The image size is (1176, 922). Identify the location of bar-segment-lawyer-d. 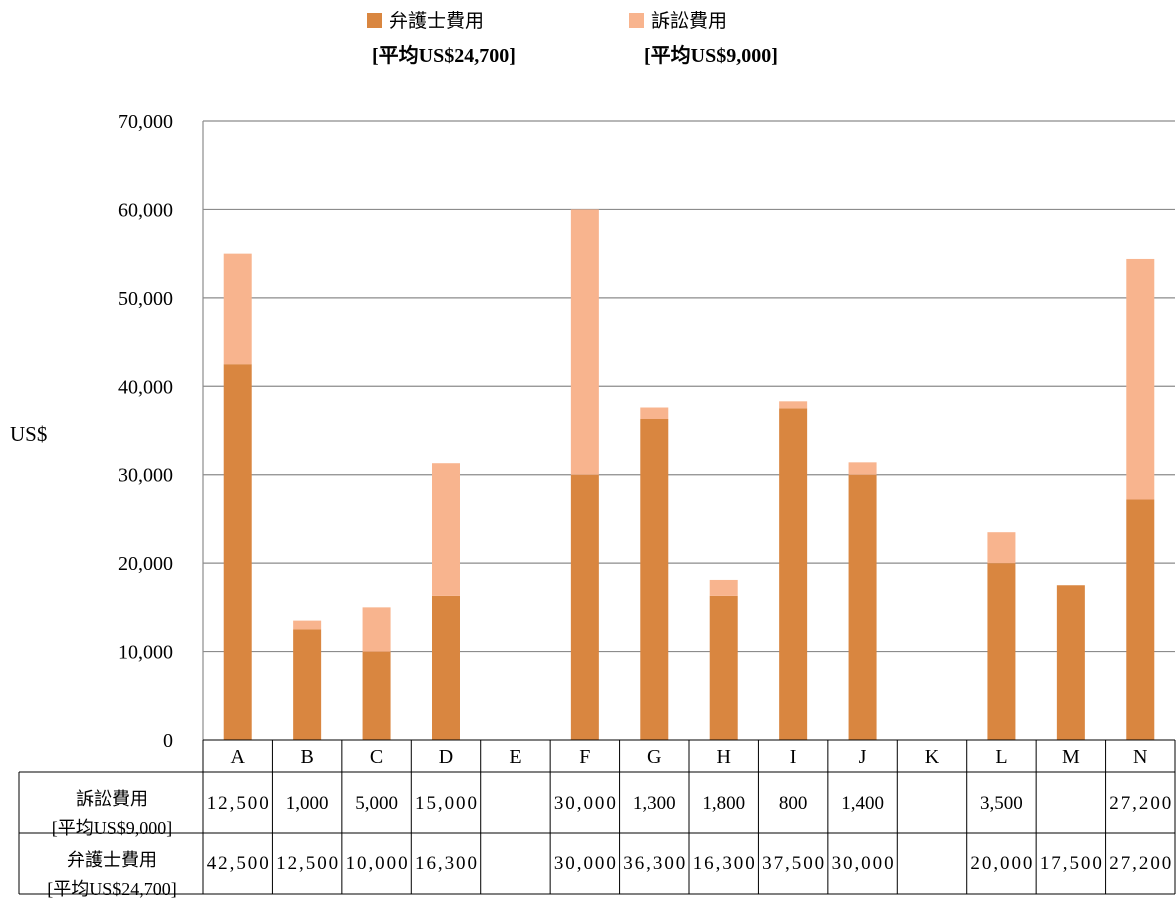
(446, 667).